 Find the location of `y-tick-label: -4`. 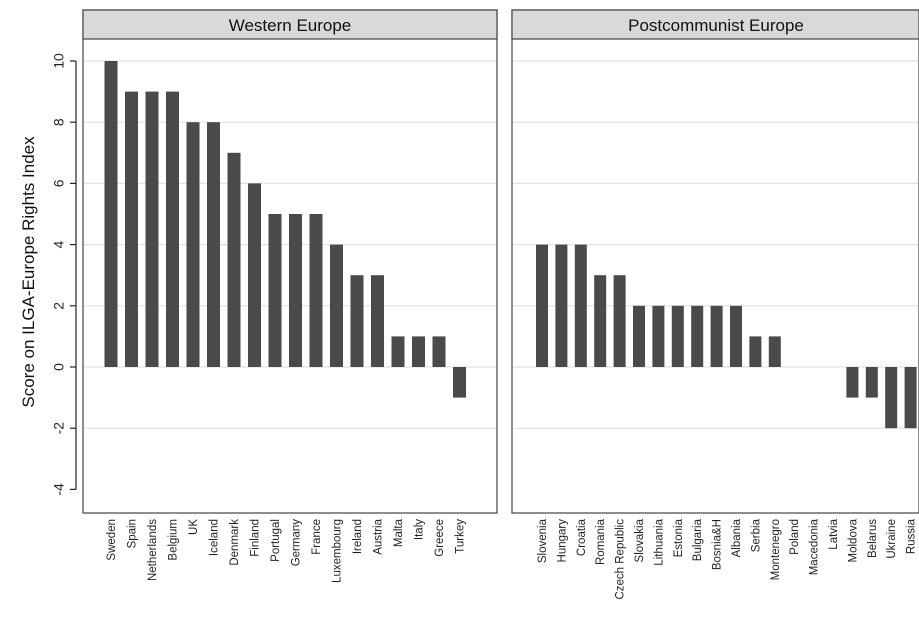

y-tick-label: -4 is located at coordinates (59, 489).